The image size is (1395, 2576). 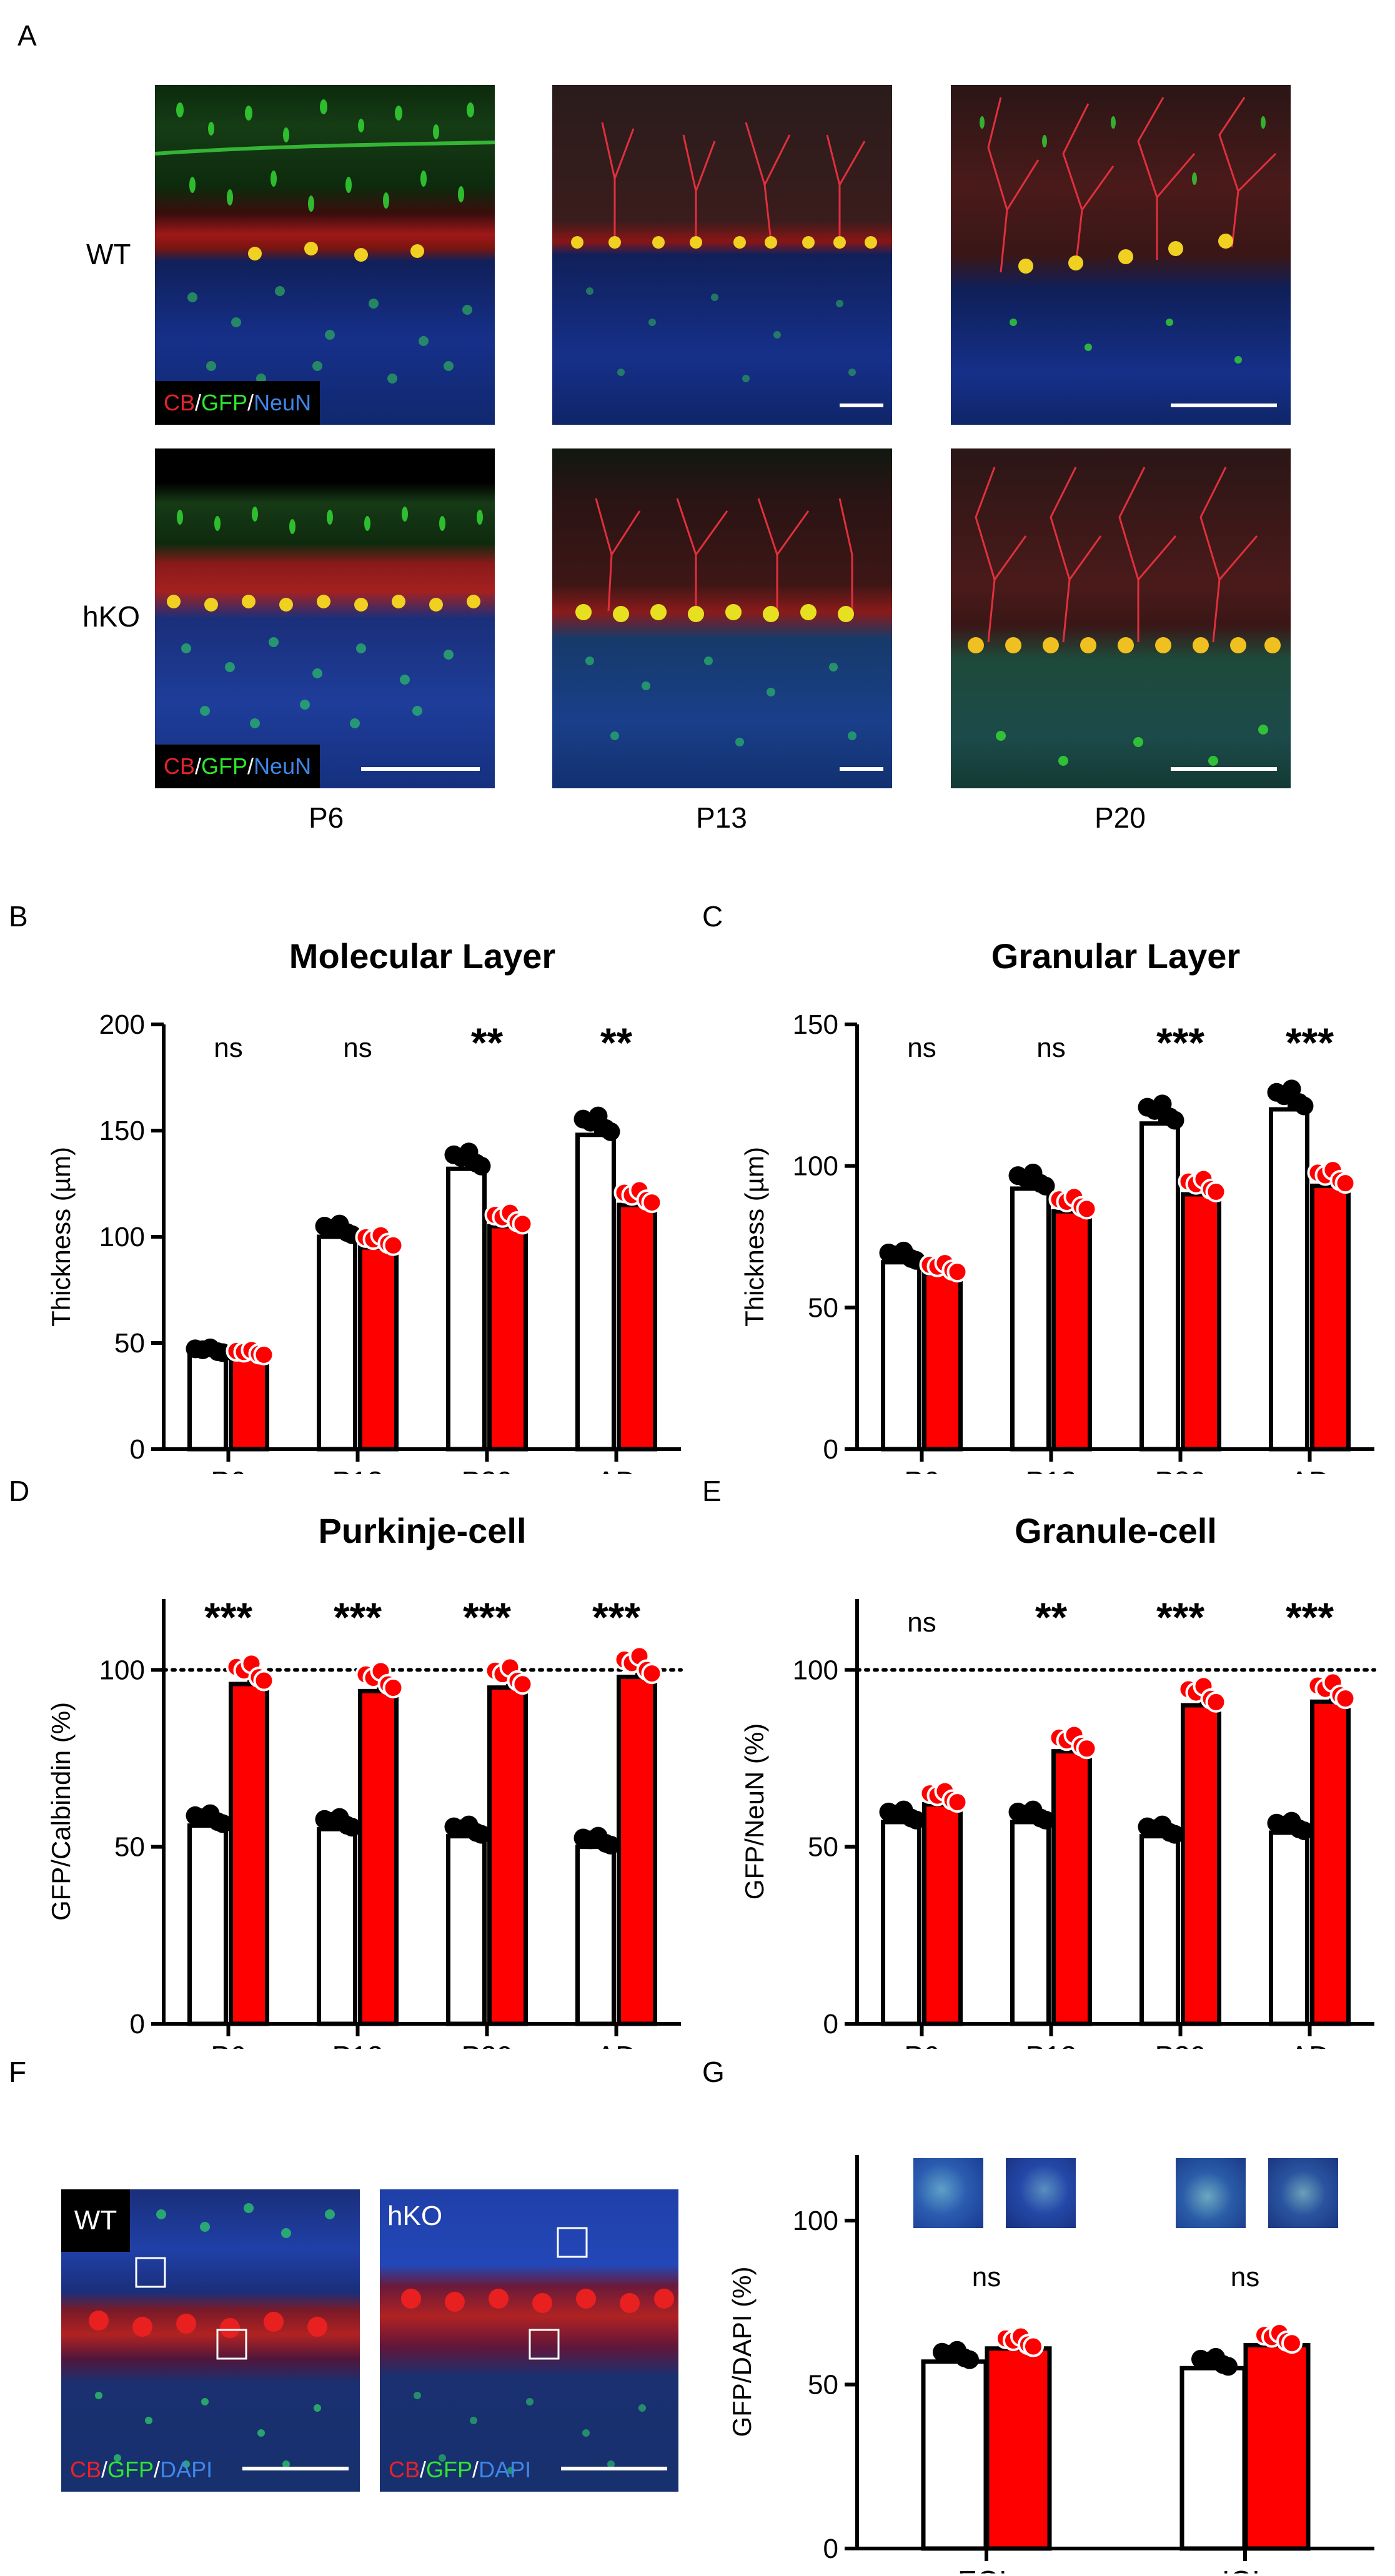 I want to click on f-wt-texture, so click(x=212, y=2335).